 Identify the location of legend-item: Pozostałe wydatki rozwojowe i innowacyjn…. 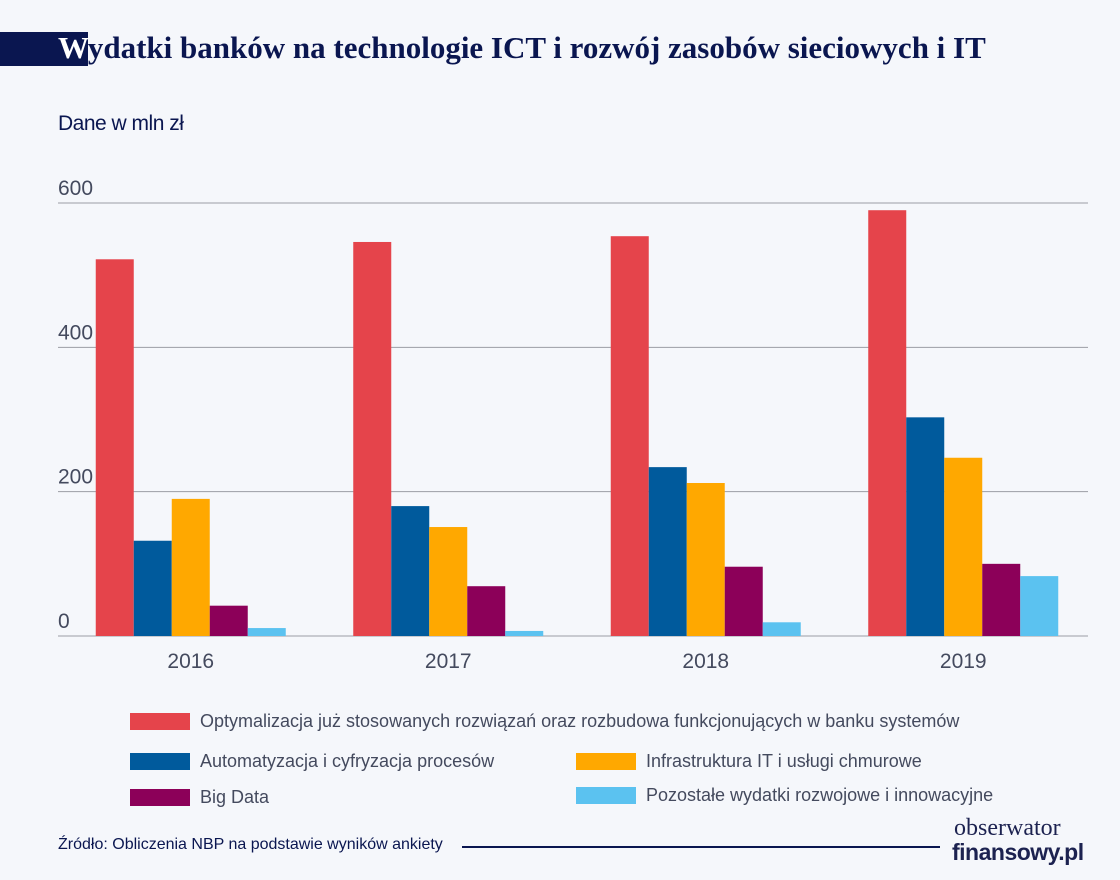
(784, 795).